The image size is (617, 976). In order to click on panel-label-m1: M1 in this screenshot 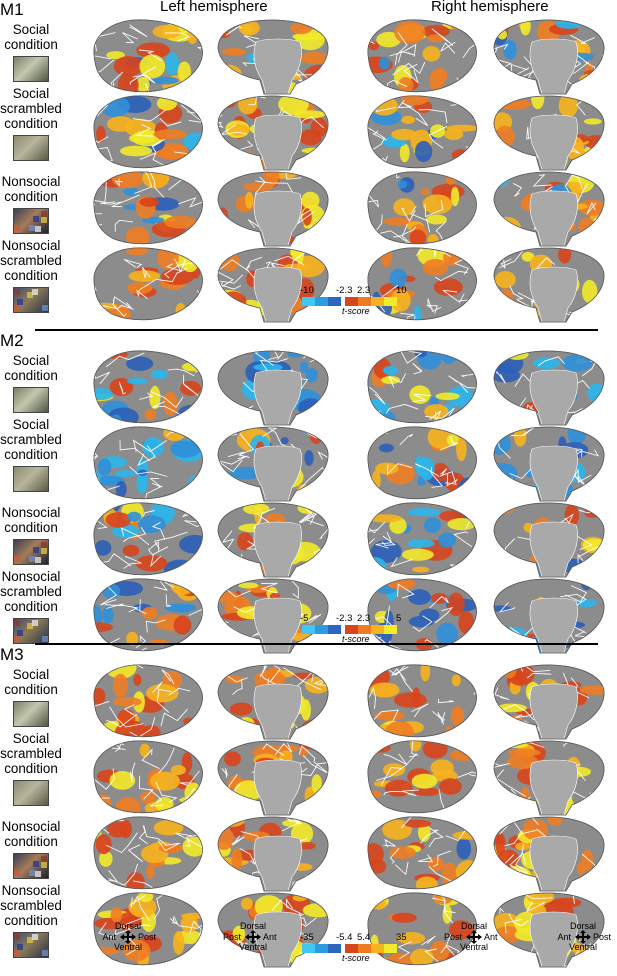, I will do `click(12, 9)`.